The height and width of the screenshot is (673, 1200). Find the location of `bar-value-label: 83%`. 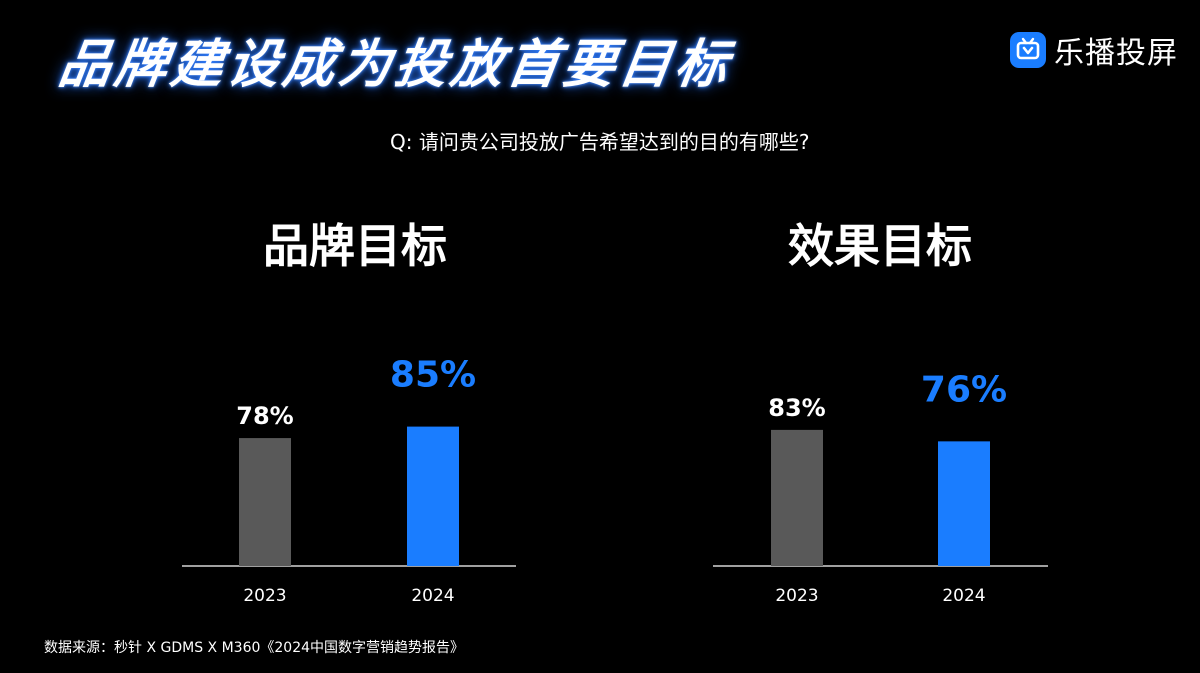

bar-value-label: 83% is located at coordinates (796, 408).